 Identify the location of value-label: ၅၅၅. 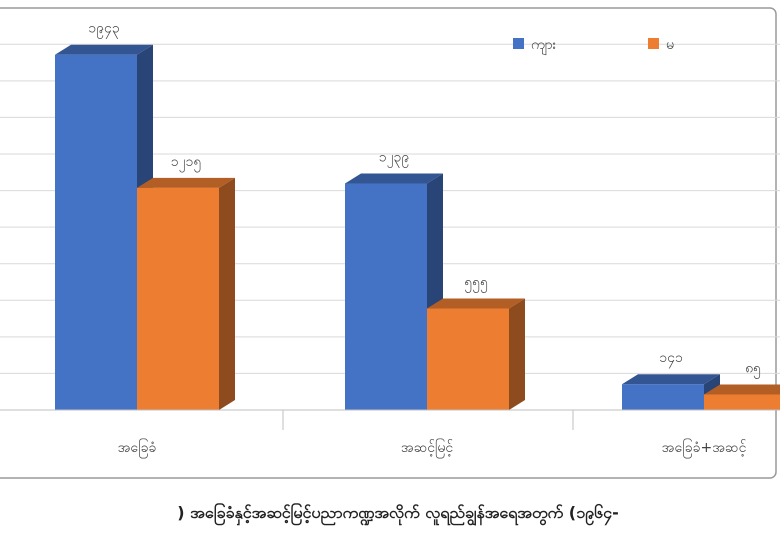
(476, 284).